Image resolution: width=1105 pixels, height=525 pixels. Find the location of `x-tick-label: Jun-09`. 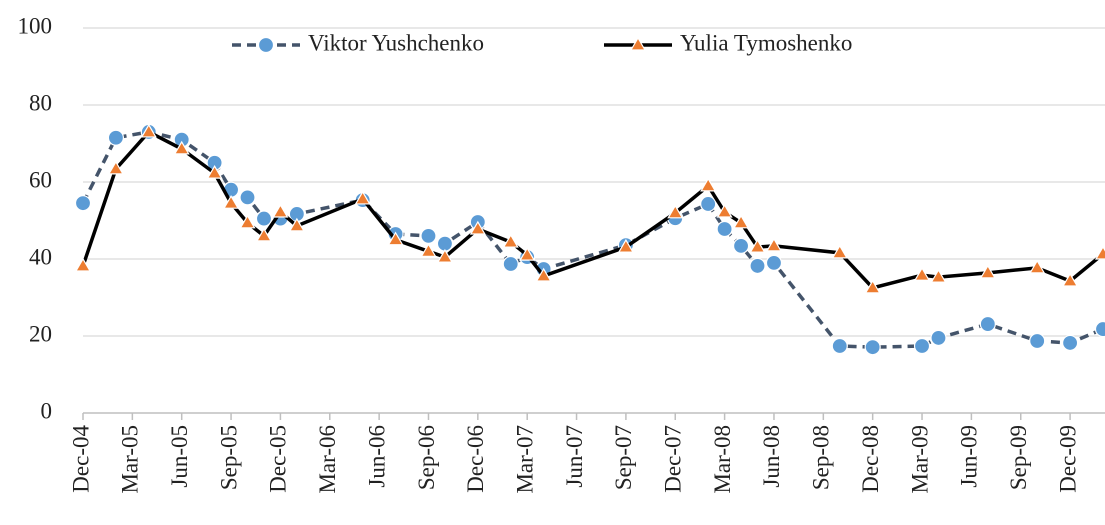

x-tick-label: Jun-09 is located at coordinates (969, 456).